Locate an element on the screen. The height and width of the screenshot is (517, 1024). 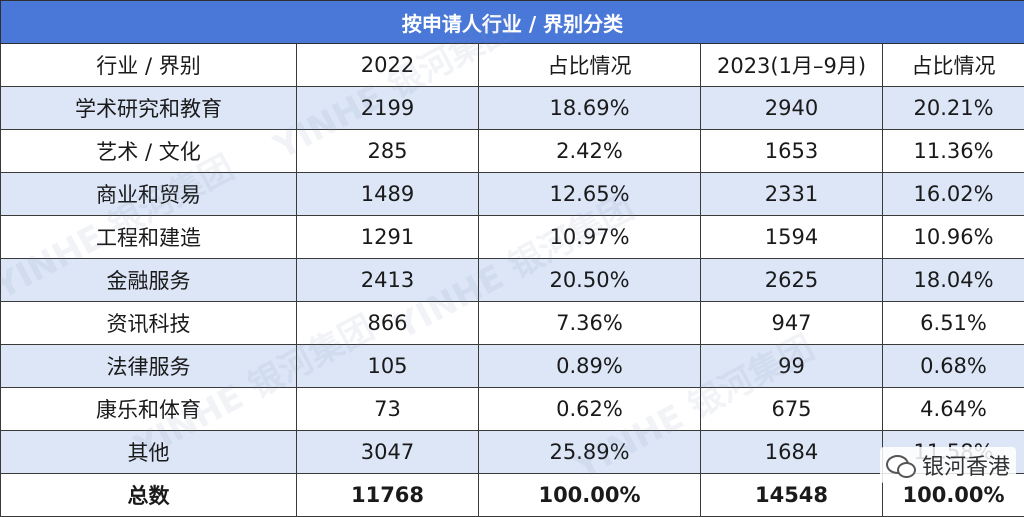
table-cell: 2.42% is located at coordinates (590, 151).